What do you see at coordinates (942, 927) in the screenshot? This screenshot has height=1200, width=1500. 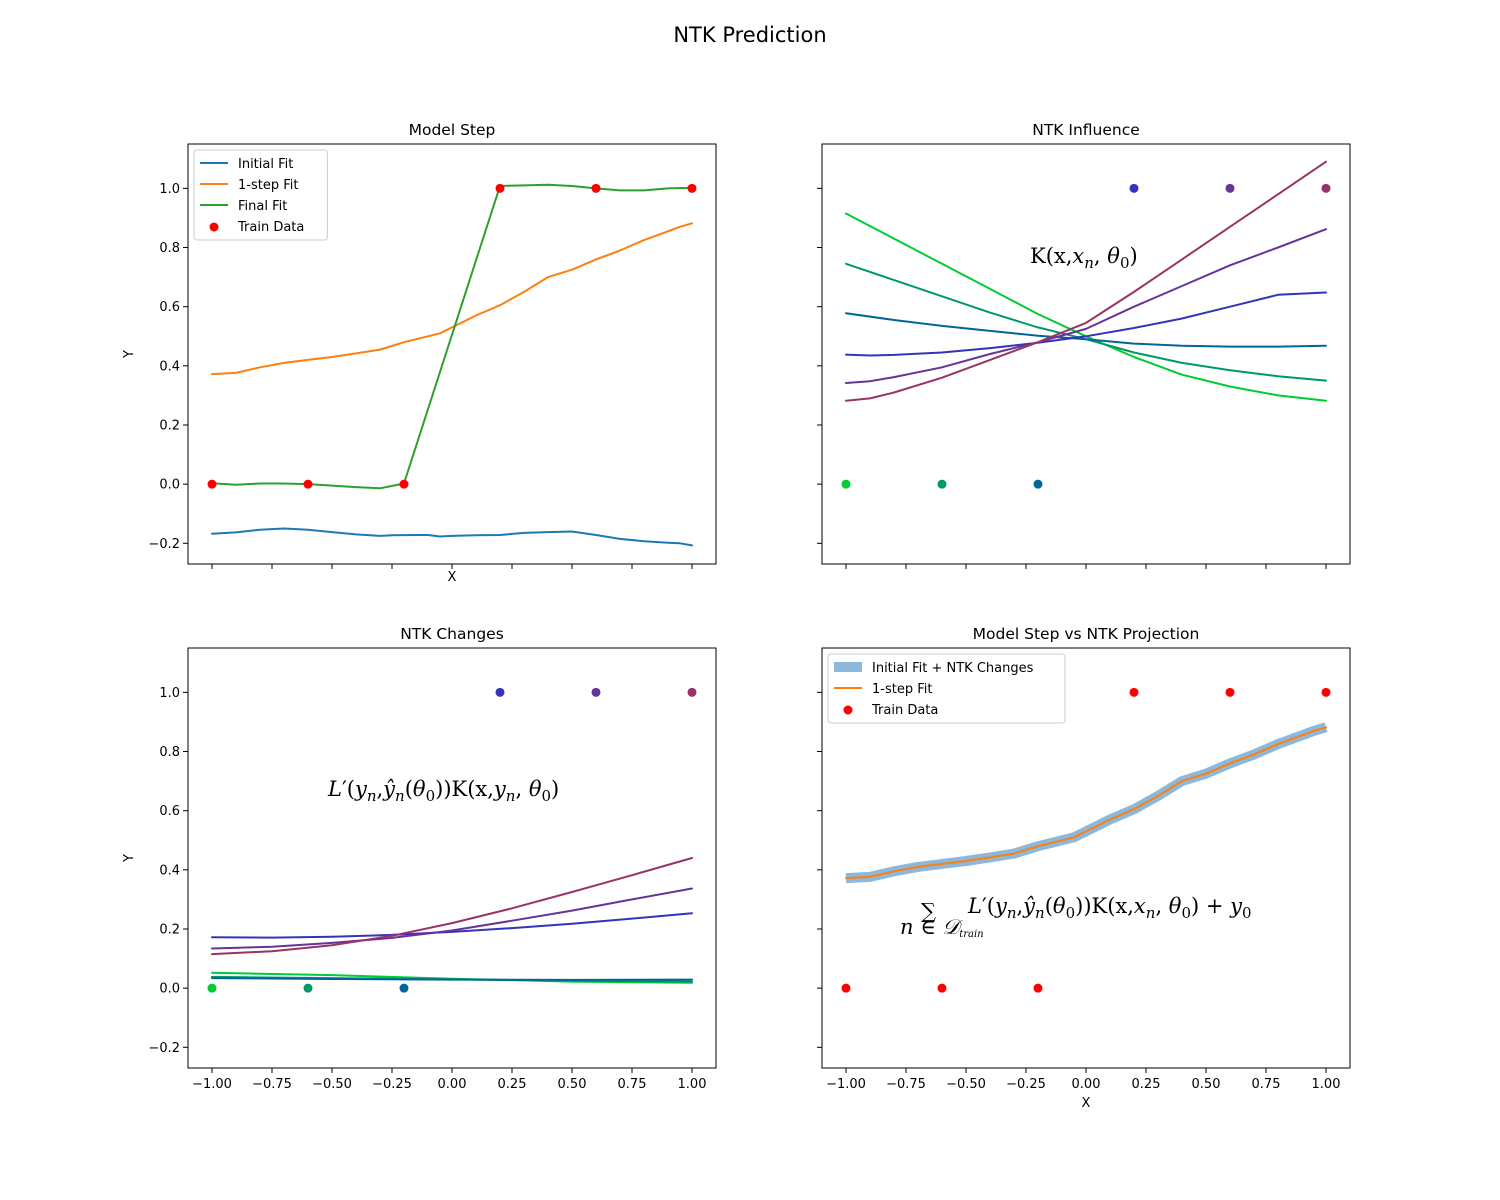 I see `svg-text: n ∈ 𝒟train` at bounding box center [942, 927].